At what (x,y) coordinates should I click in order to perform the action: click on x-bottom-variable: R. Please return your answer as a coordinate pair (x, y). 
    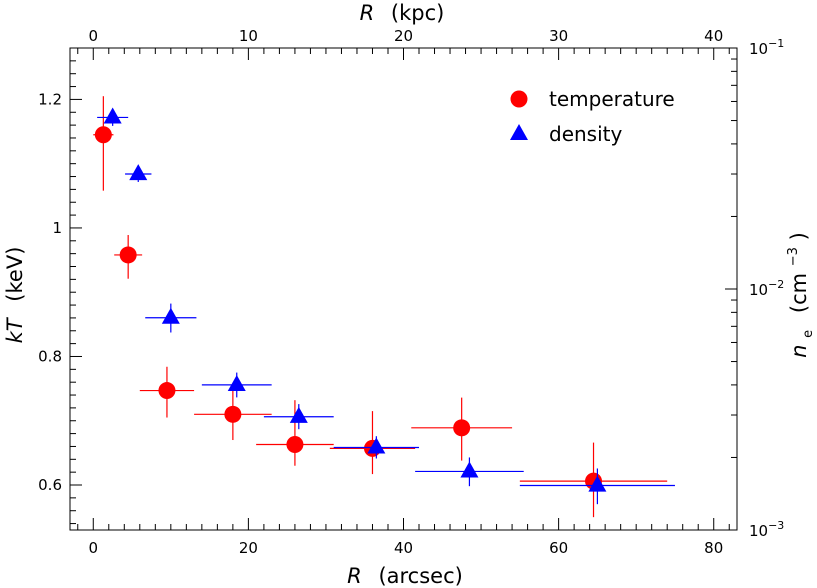
    Looking at the image, I should click on (354, 576).